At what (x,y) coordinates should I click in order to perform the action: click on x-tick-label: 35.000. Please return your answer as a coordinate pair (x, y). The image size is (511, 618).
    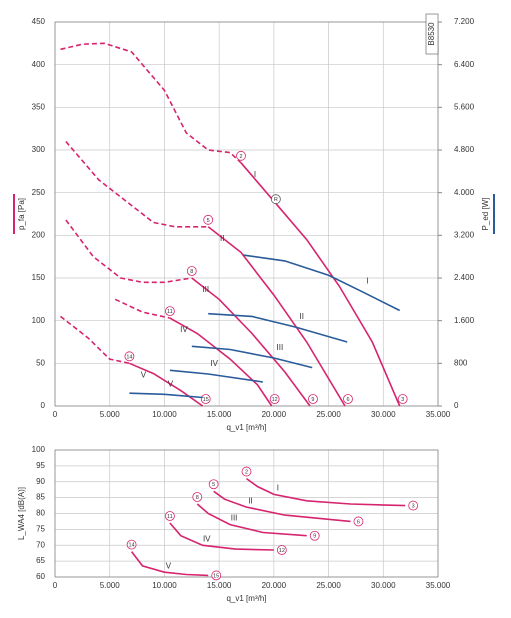
    Looking at the image, I should click on (438, 414).